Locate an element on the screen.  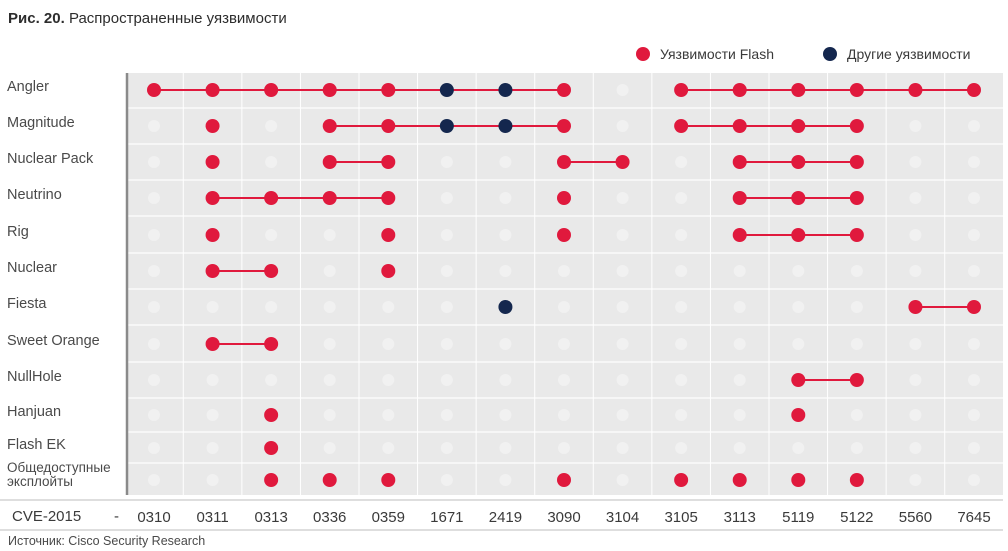
x-tick-label: 3105 is located at coordinates (680, 517).